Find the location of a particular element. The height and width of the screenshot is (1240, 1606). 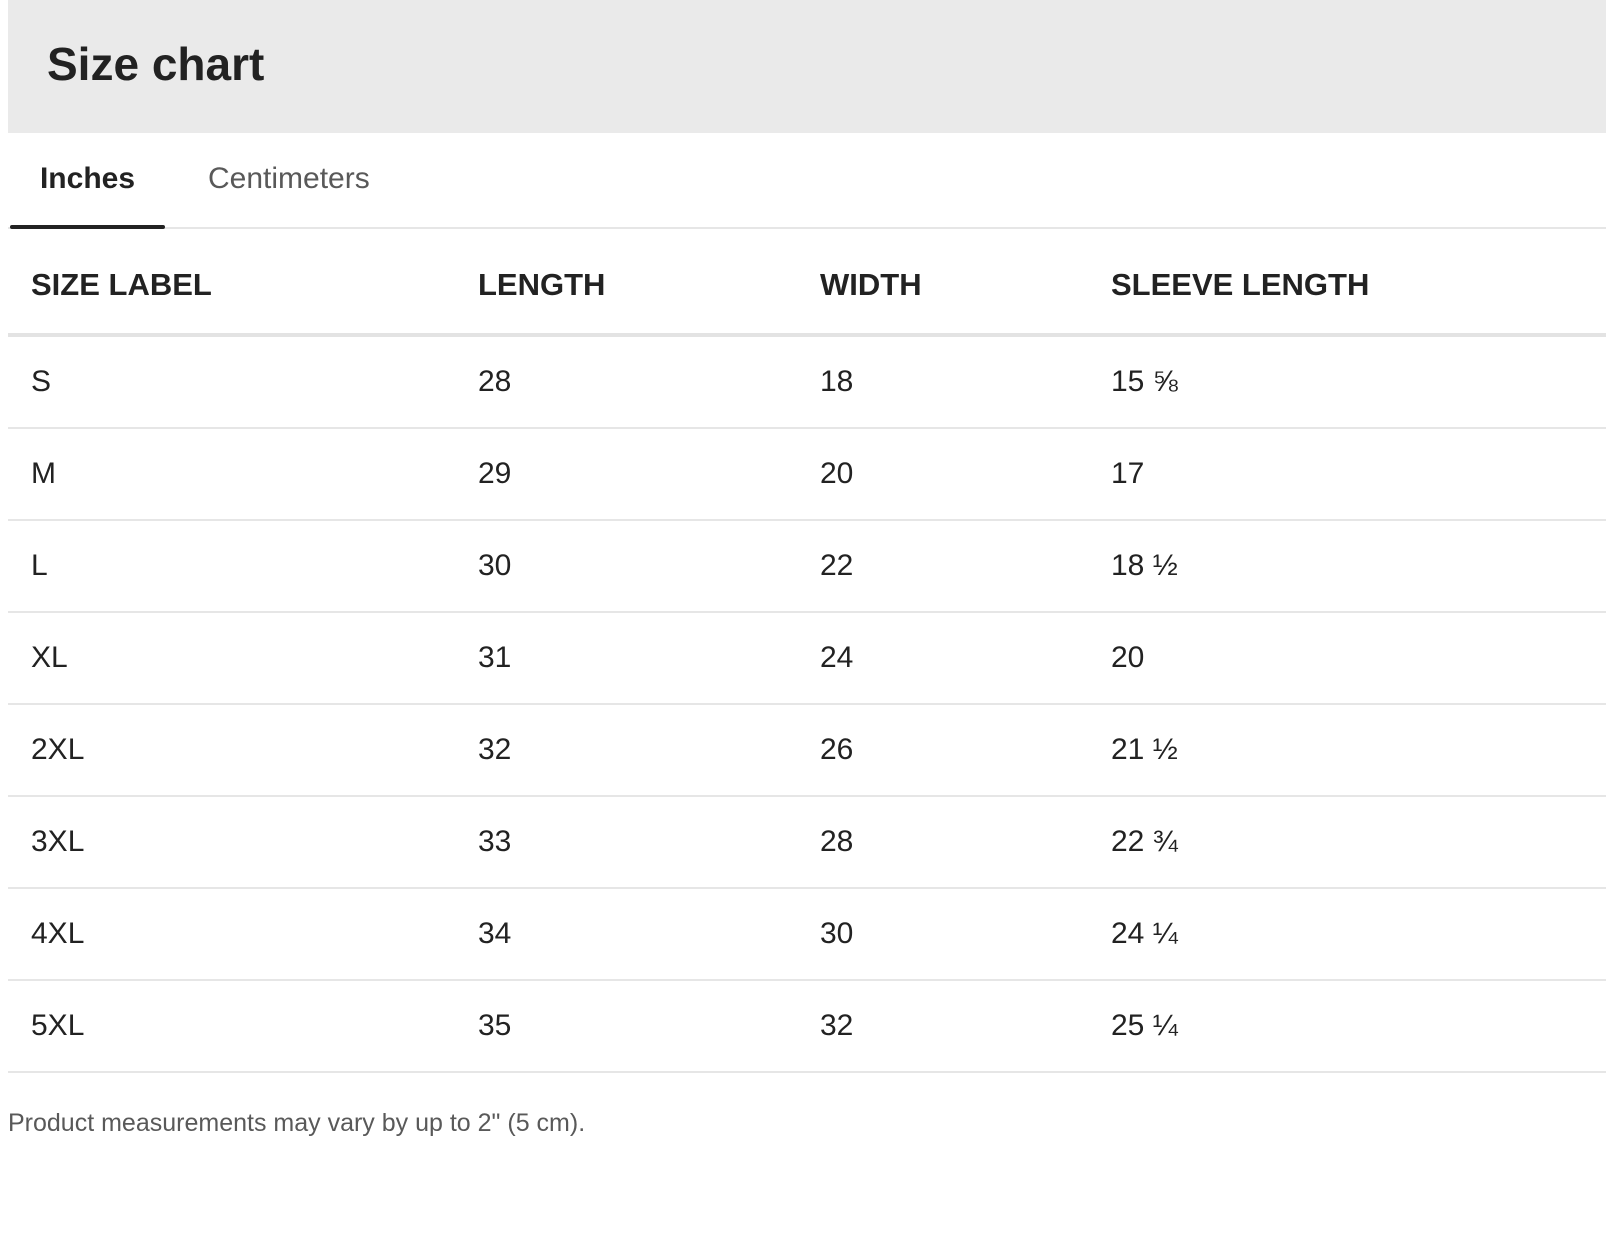

column-header-length: LENGTH is located at coordinates (649, 287).